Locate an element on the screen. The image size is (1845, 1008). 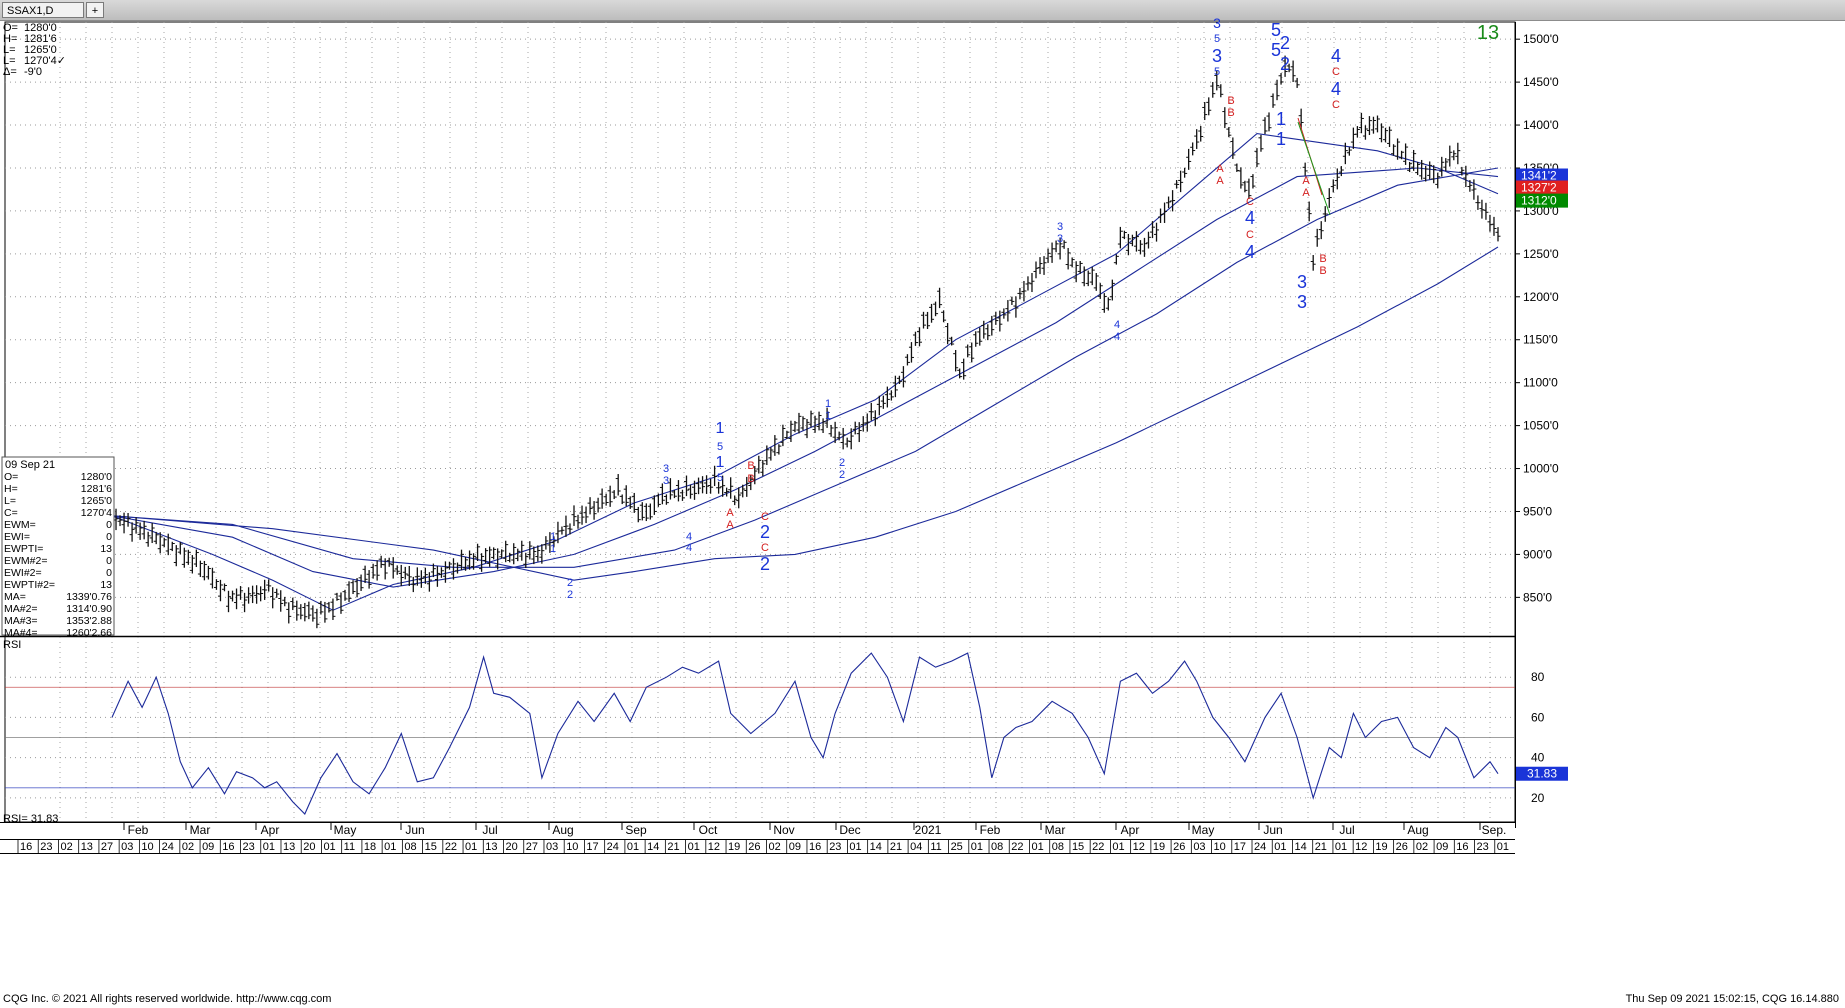
rsi-badge-label: 31.83 is located at coordinates (1542, 774).